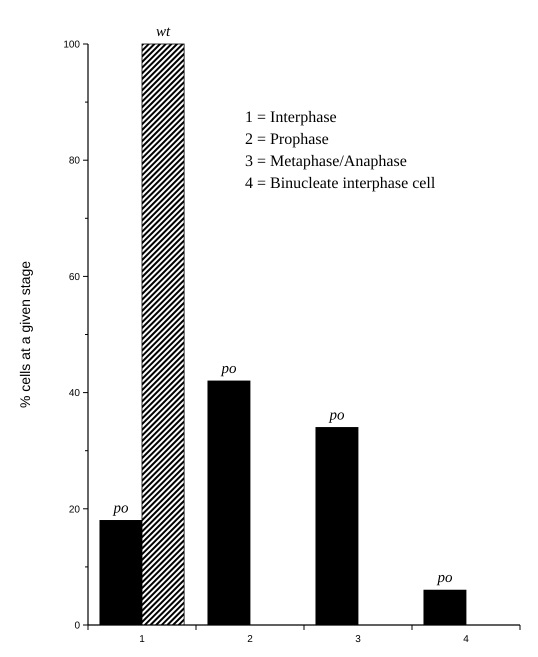 The height and width of the screenshot is (657, 538). I want to click on annotation: 2 = Prophase, so click(287, 139).